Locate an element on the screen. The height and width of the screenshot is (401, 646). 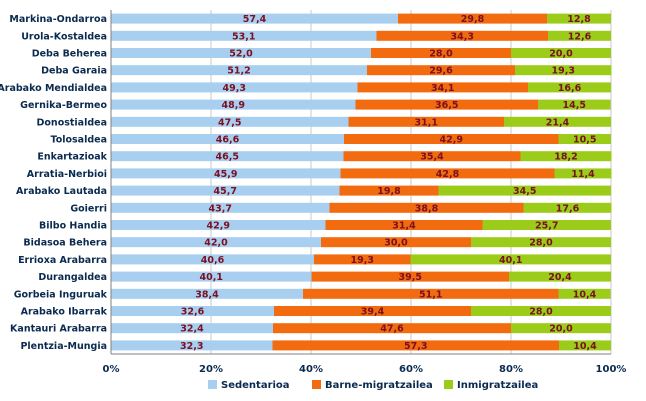
category-label: Kantauri Arabarra is located at coordinates (58, 329).